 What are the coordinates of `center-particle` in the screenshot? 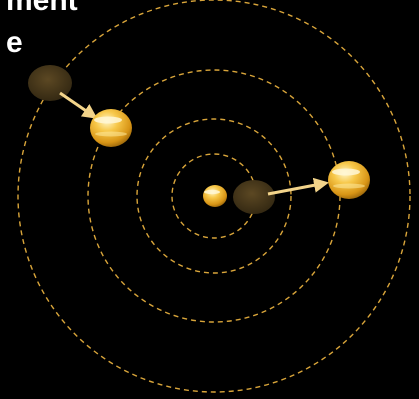 It's located at (215, 196).